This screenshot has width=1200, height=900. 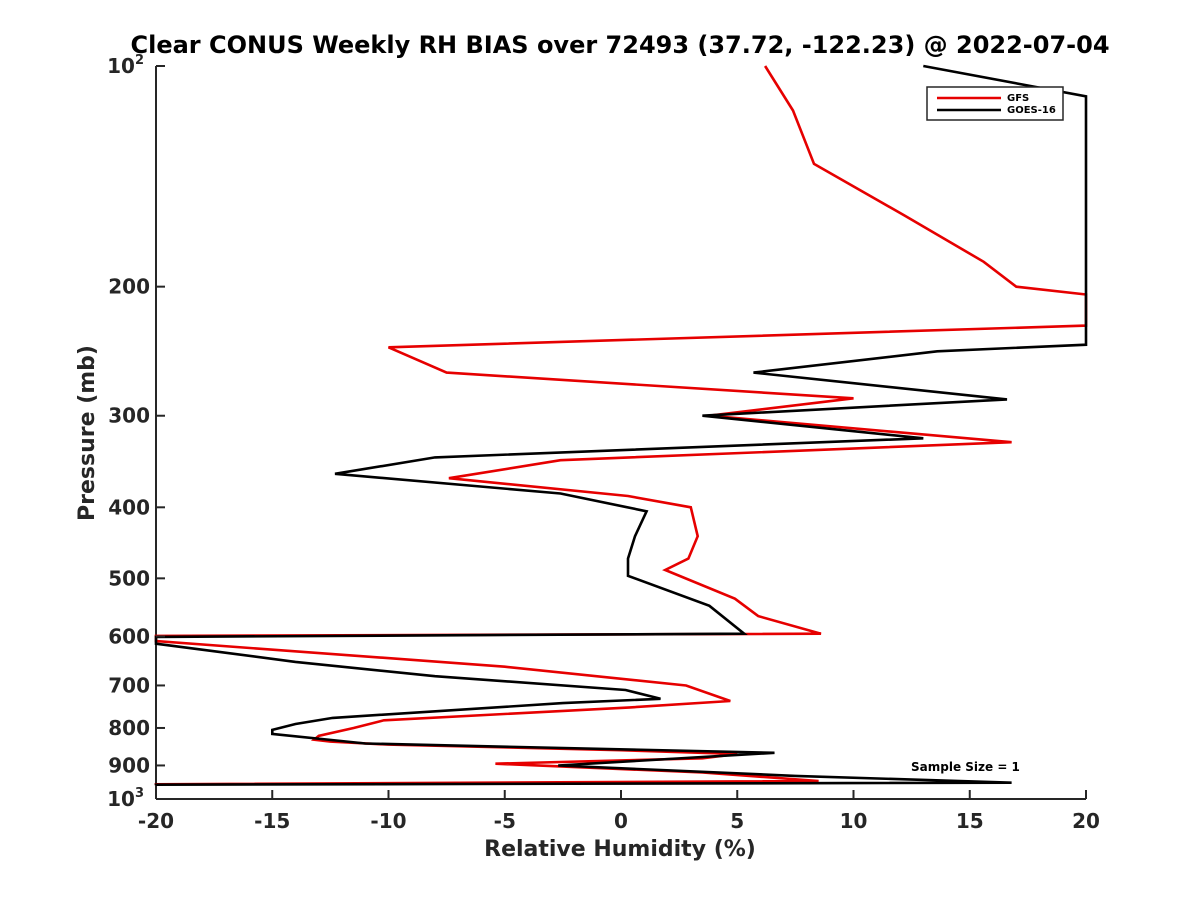 What do you see at coordinates (129, 287) in the screenshot?
I see `y-tick-label: 200` at bounding box center [129, 287].